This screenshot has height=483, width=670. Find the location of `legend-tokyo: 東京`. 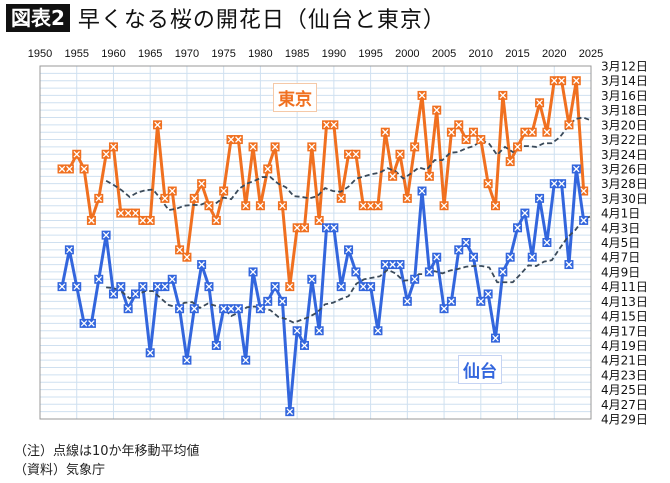

legend-tokyo: 東京 is located at coordinates (295, 97).